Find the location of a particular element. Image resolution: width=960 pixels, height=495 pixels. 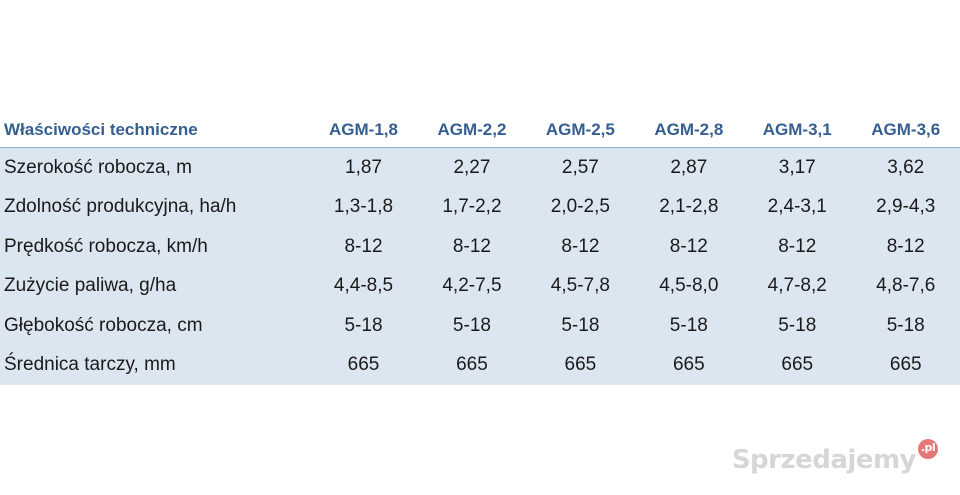

row-label: Średnica tarczy, mm is located at coordinates (155, 365).